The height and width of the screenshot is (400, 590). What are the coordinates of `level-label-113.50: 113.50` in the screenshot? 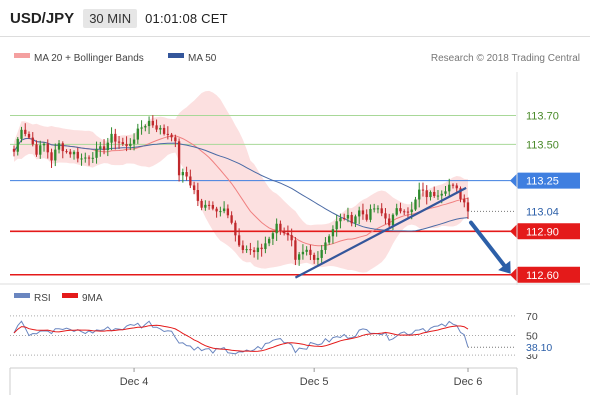 It's located at (549, 144).